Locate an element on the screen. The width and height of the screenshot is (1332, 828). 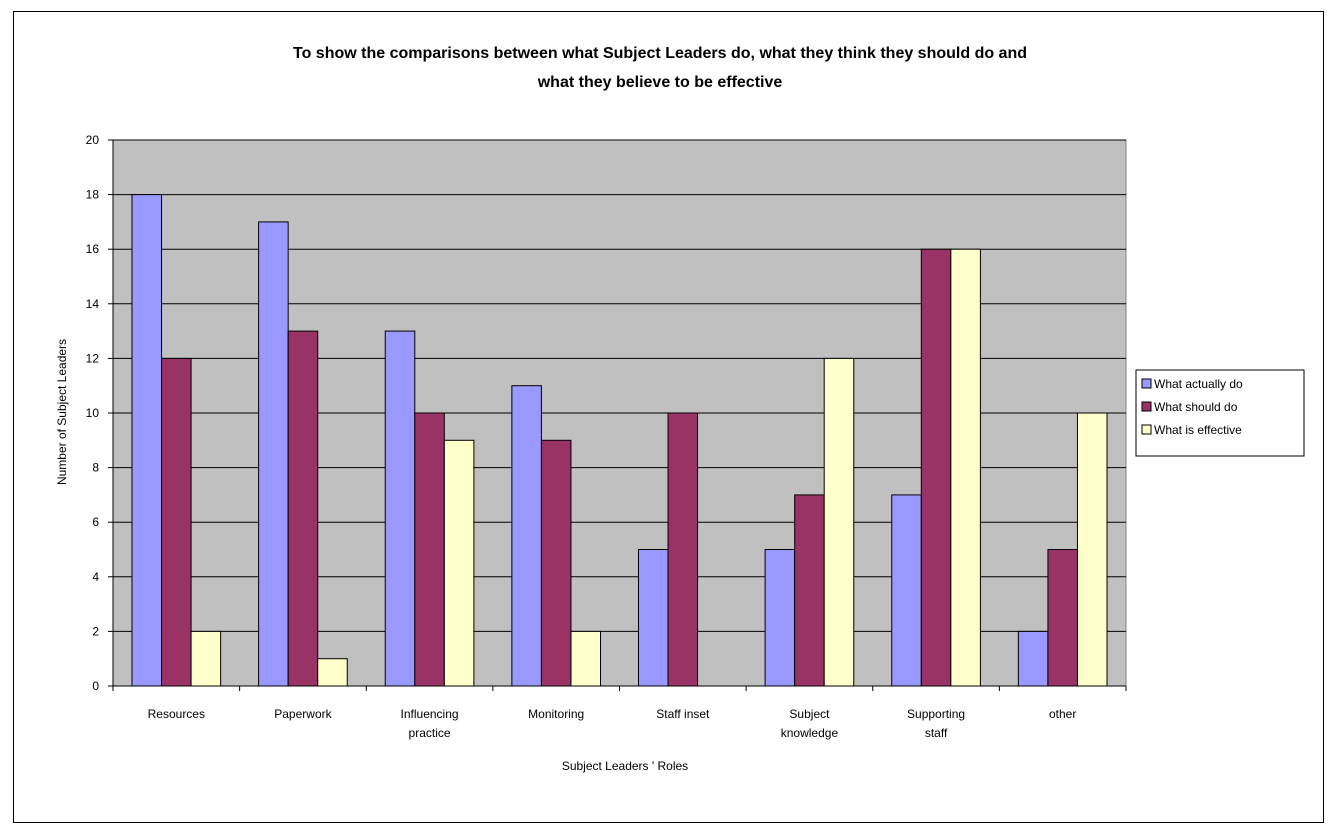
y-tick-labels: 0 2 4 6 8 10 12 14 16 18 20 is located at coordinates (93, 413).